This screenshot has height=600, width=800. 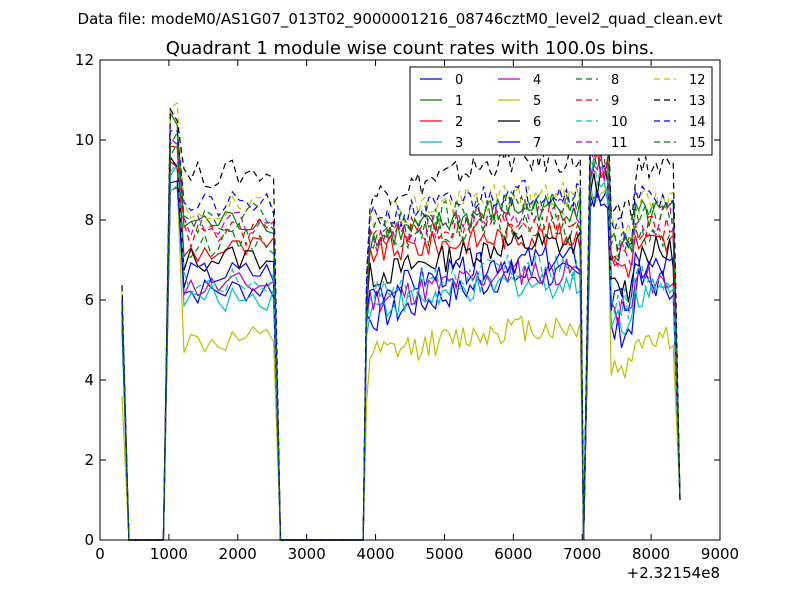 I want to click on x-tick-label: 6000, so click(x=513, y=554).